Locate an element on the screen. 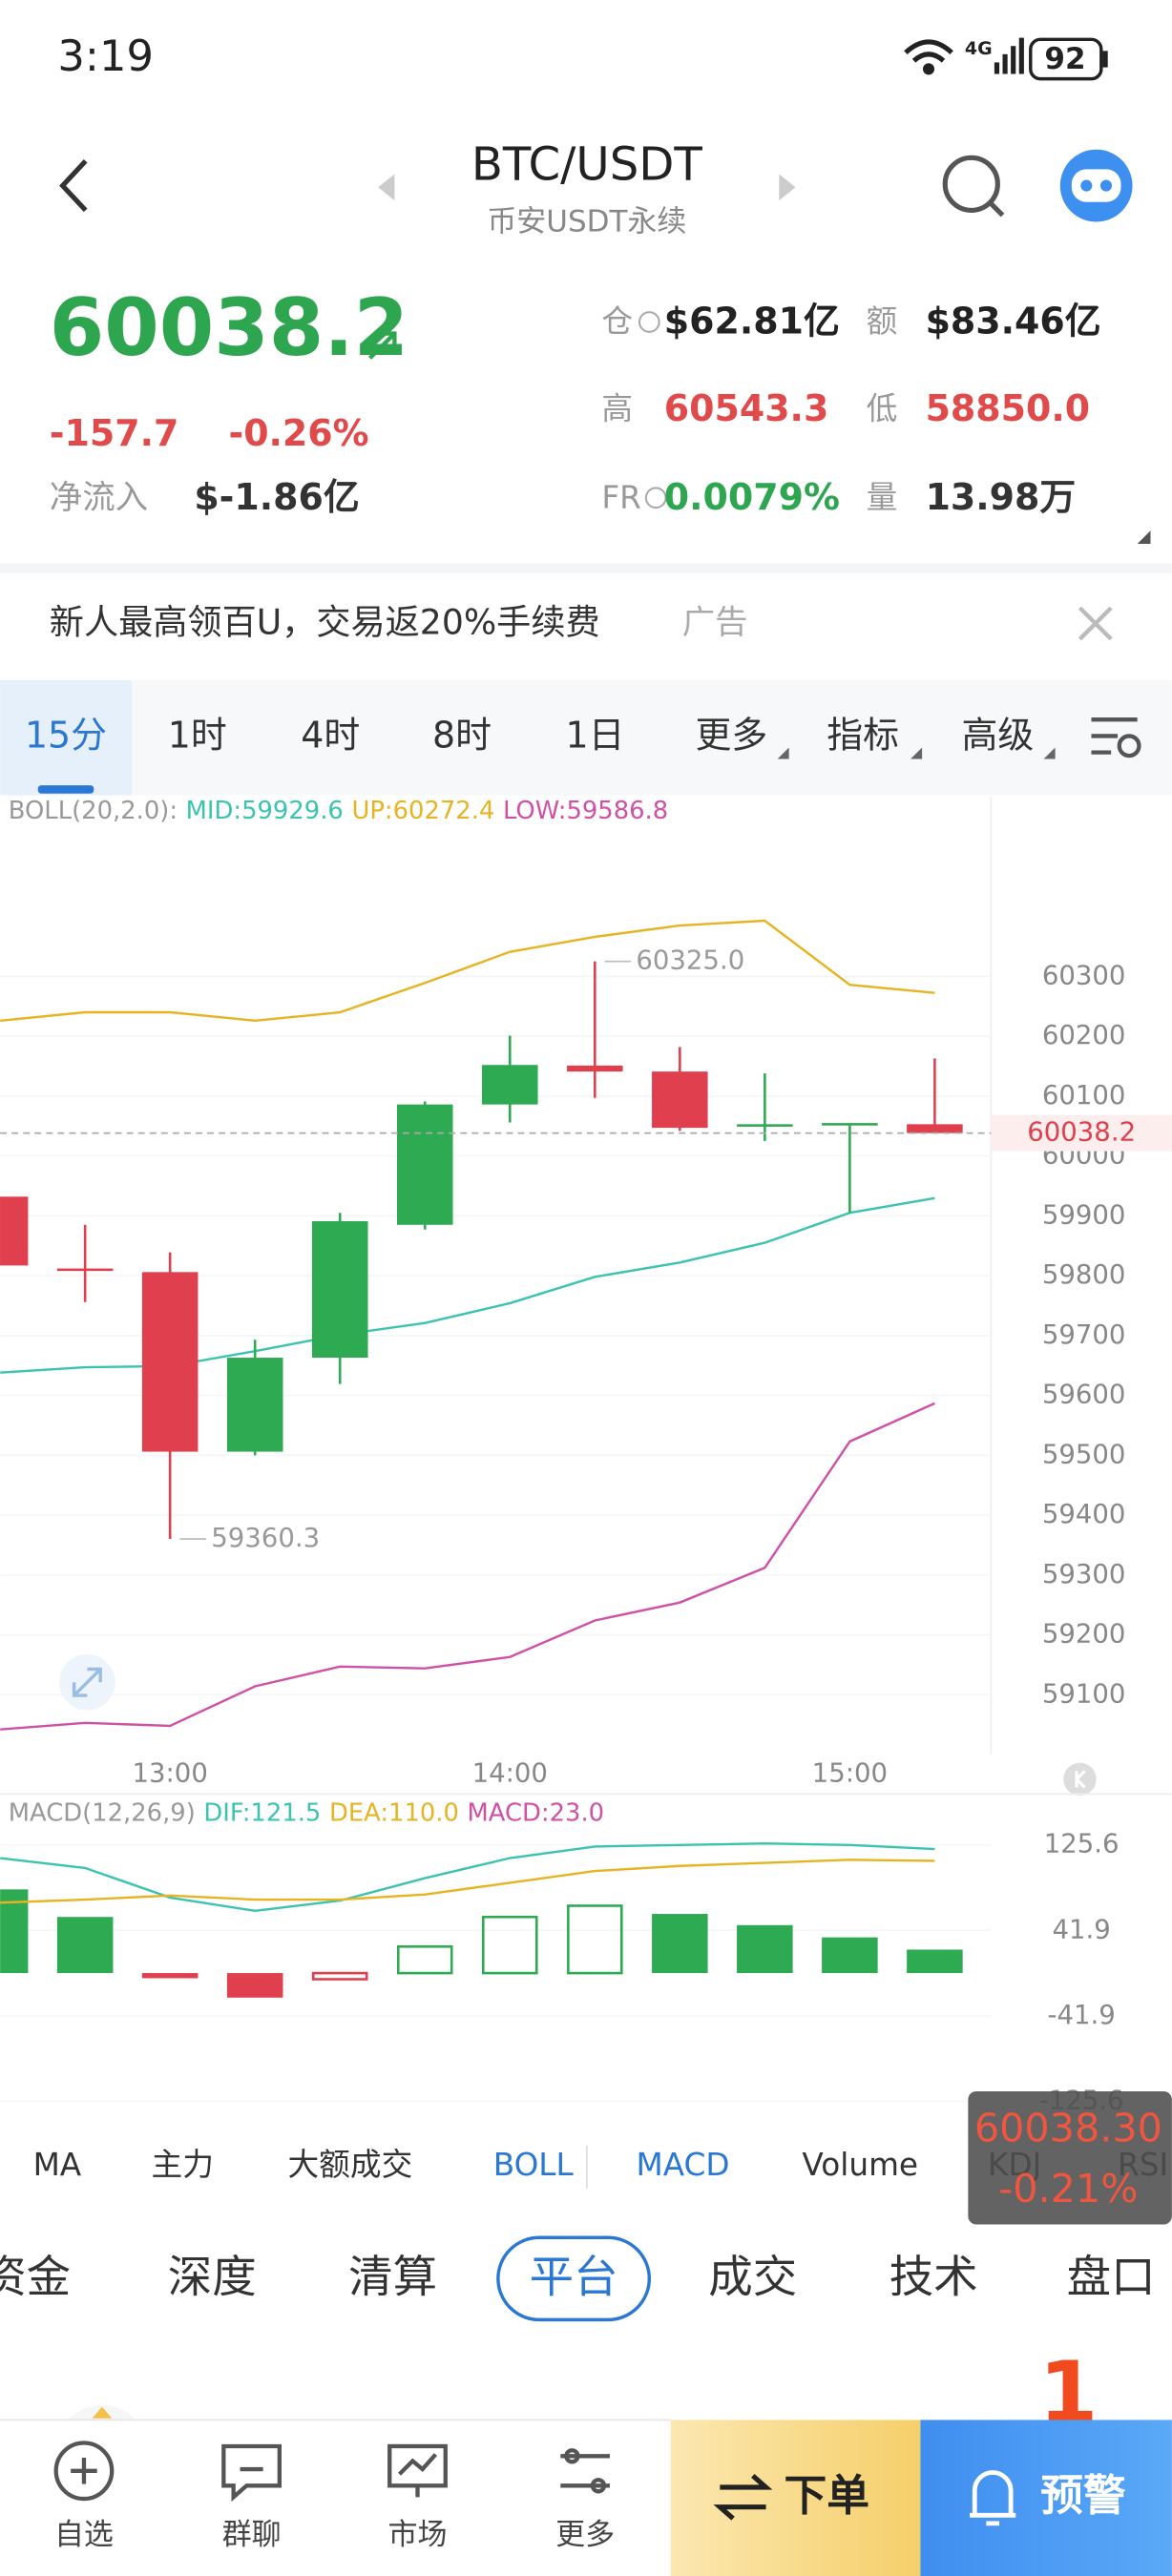 The height and width of the screenshot is (2576, 1172). section-tab: 资金 is located at coordinates (35, 2277).